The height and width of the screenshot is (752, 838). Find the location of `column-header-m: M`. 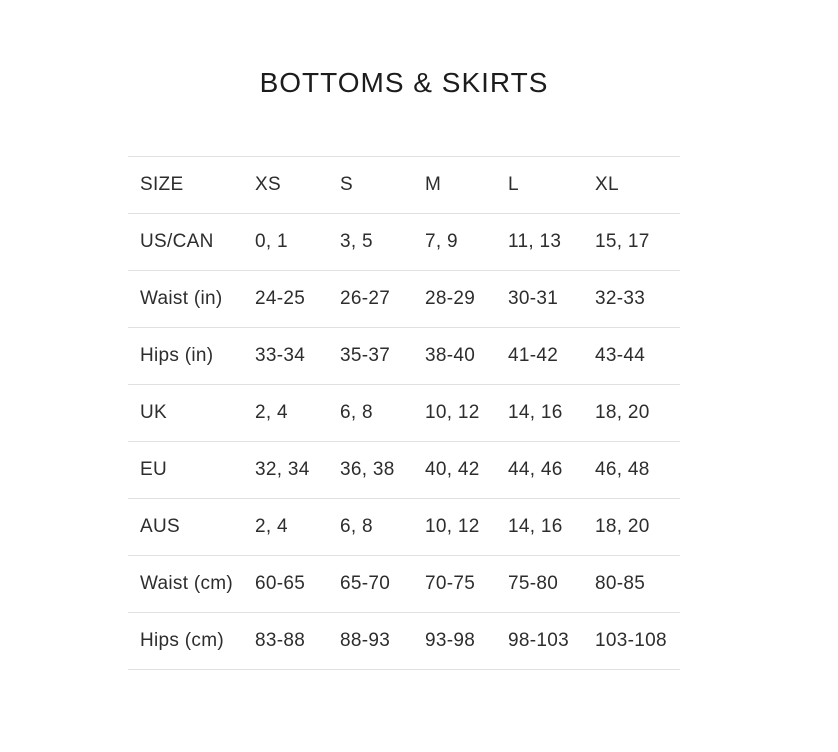

column-header-m: M is located at coordinates (454, 185).